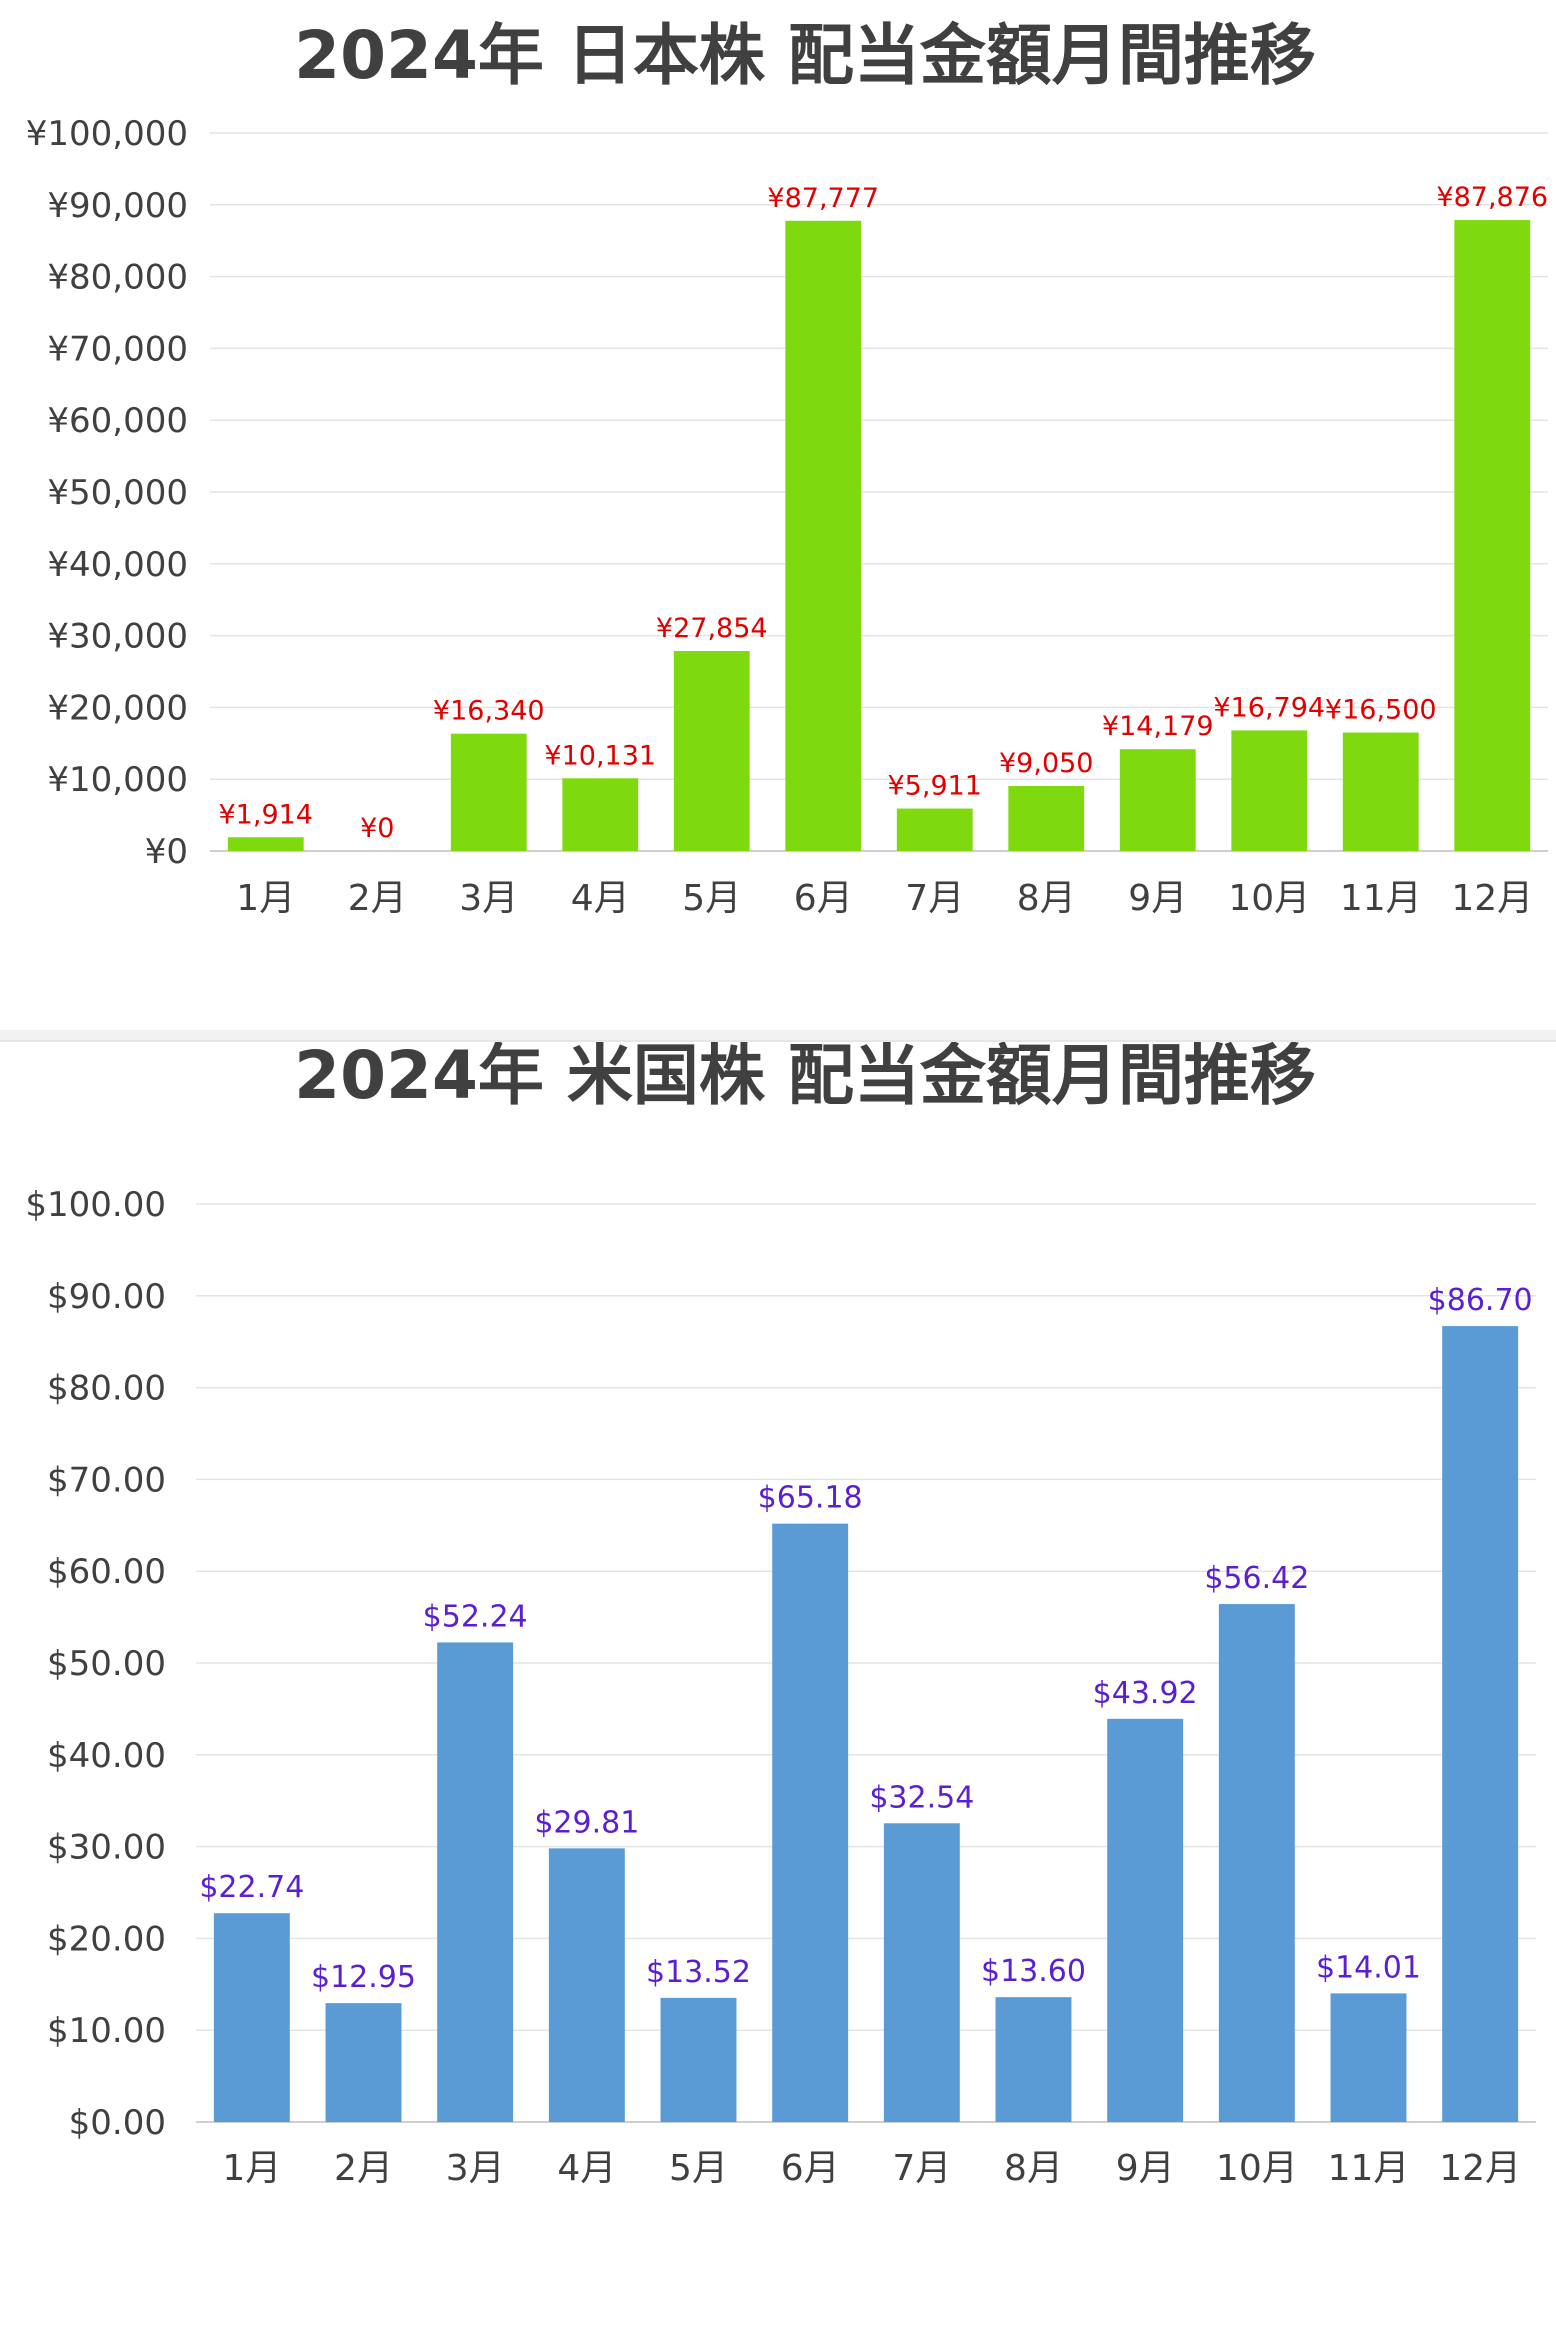 The image size is (1556, 2338). Describe the element at coordinates (106, 1297) in the screenshot. I see `us-y-tick-label: $90.00` at that location.